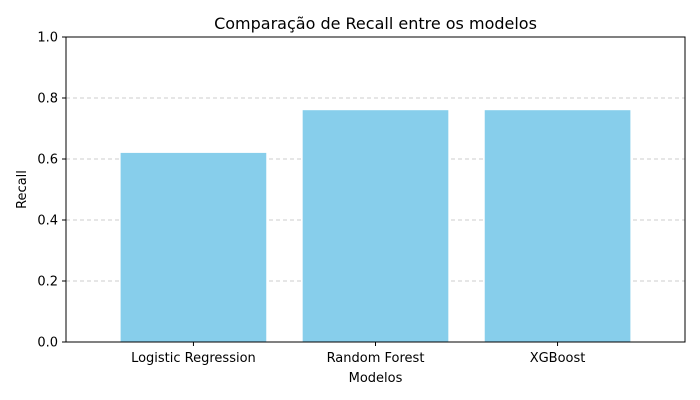  Describe the element at coordinates (376, 378) in the screenshot. I see `x-axis-label: Modelos` at that location.